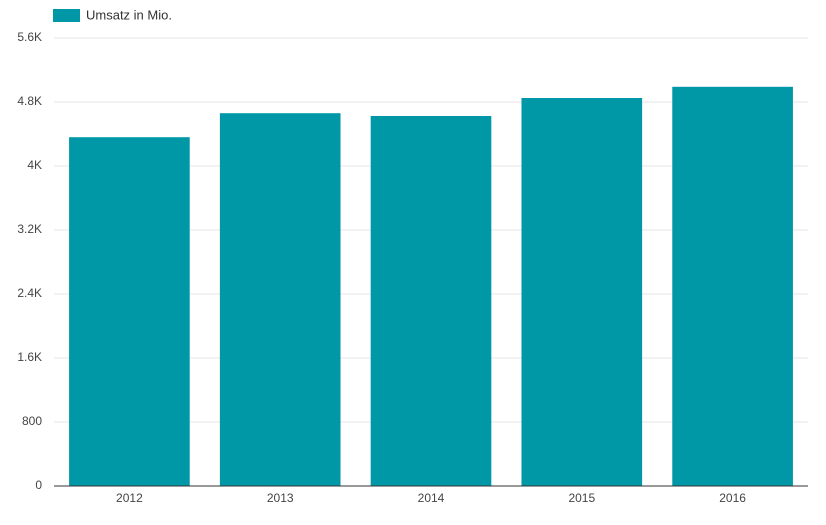 The height and width of the screenshot is (525, 826). I want to click on y-tick-label: 2.4K, so click(29, 293).